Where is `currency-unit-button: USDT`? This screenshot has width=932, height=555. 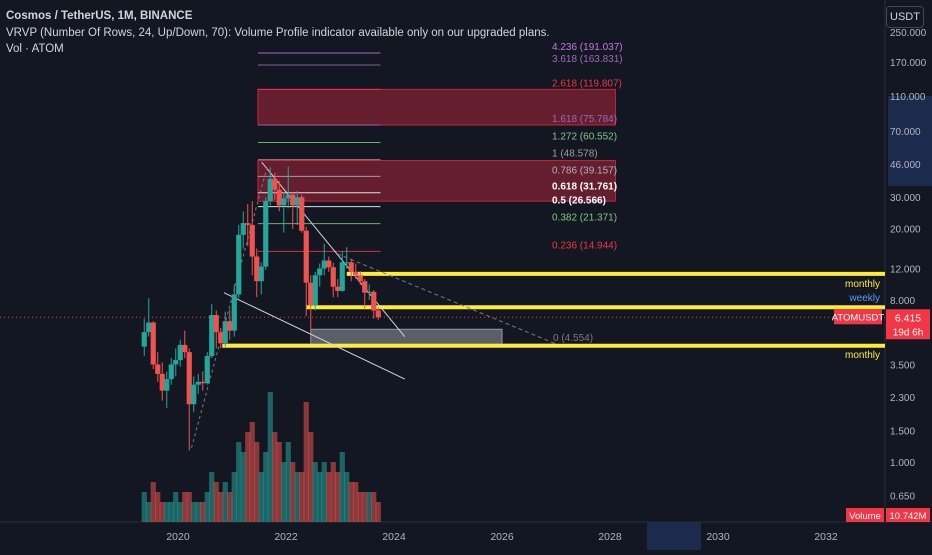
currency-unit-button: USDT is located at coordinates (905, 17).